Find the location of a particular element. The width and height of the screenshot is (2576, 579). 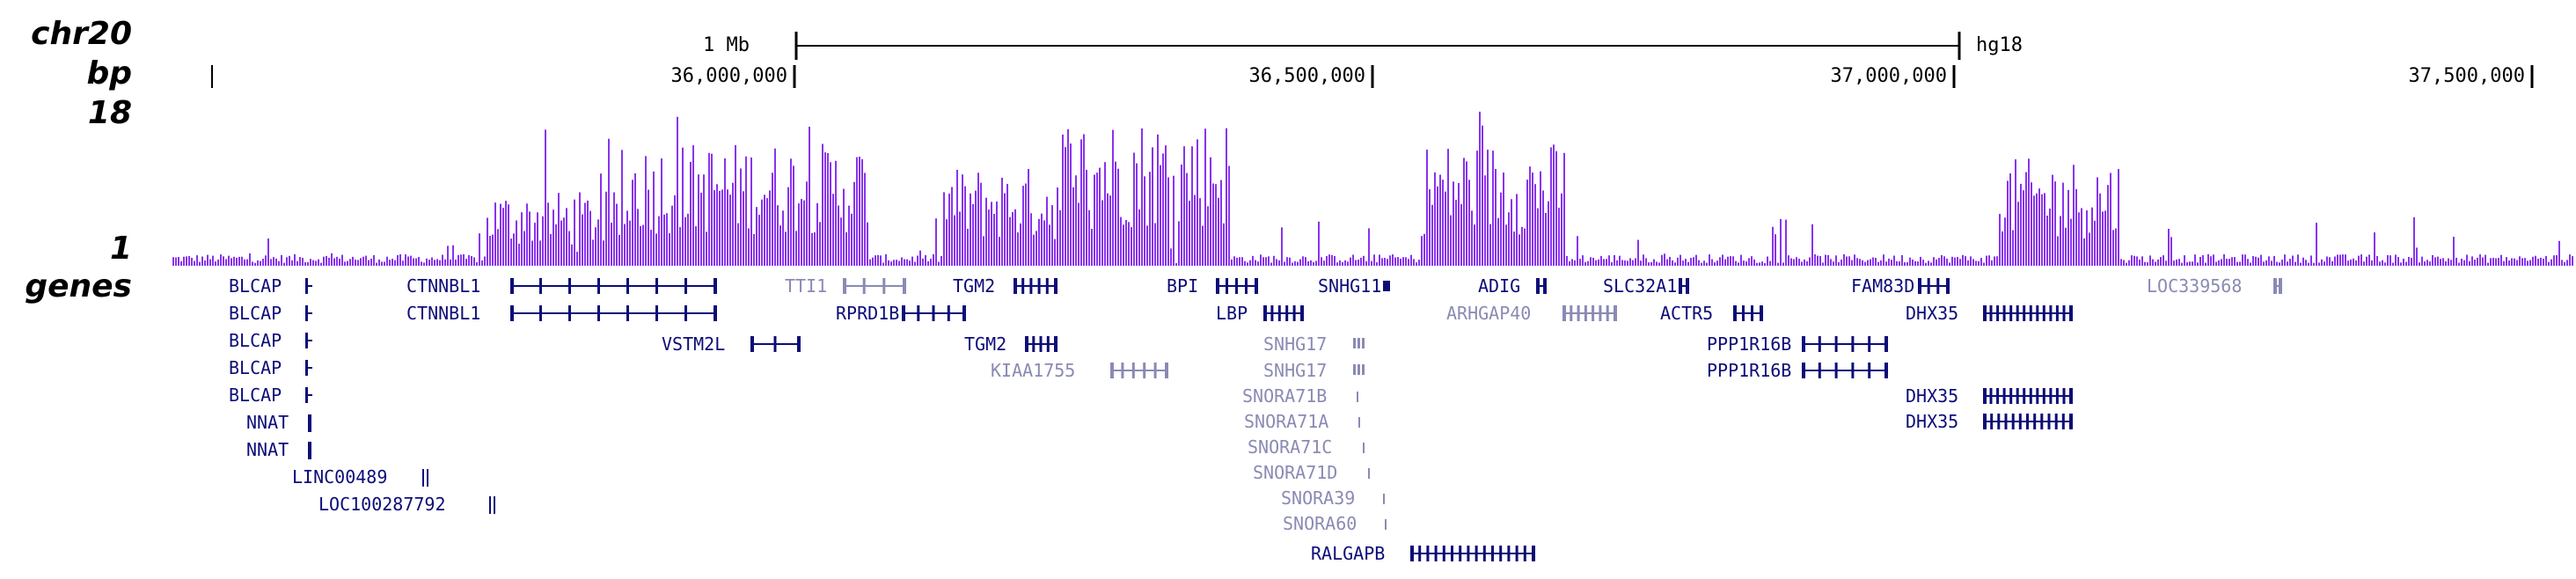

gene-label: TGM2 is located at coordinates (985, 344).